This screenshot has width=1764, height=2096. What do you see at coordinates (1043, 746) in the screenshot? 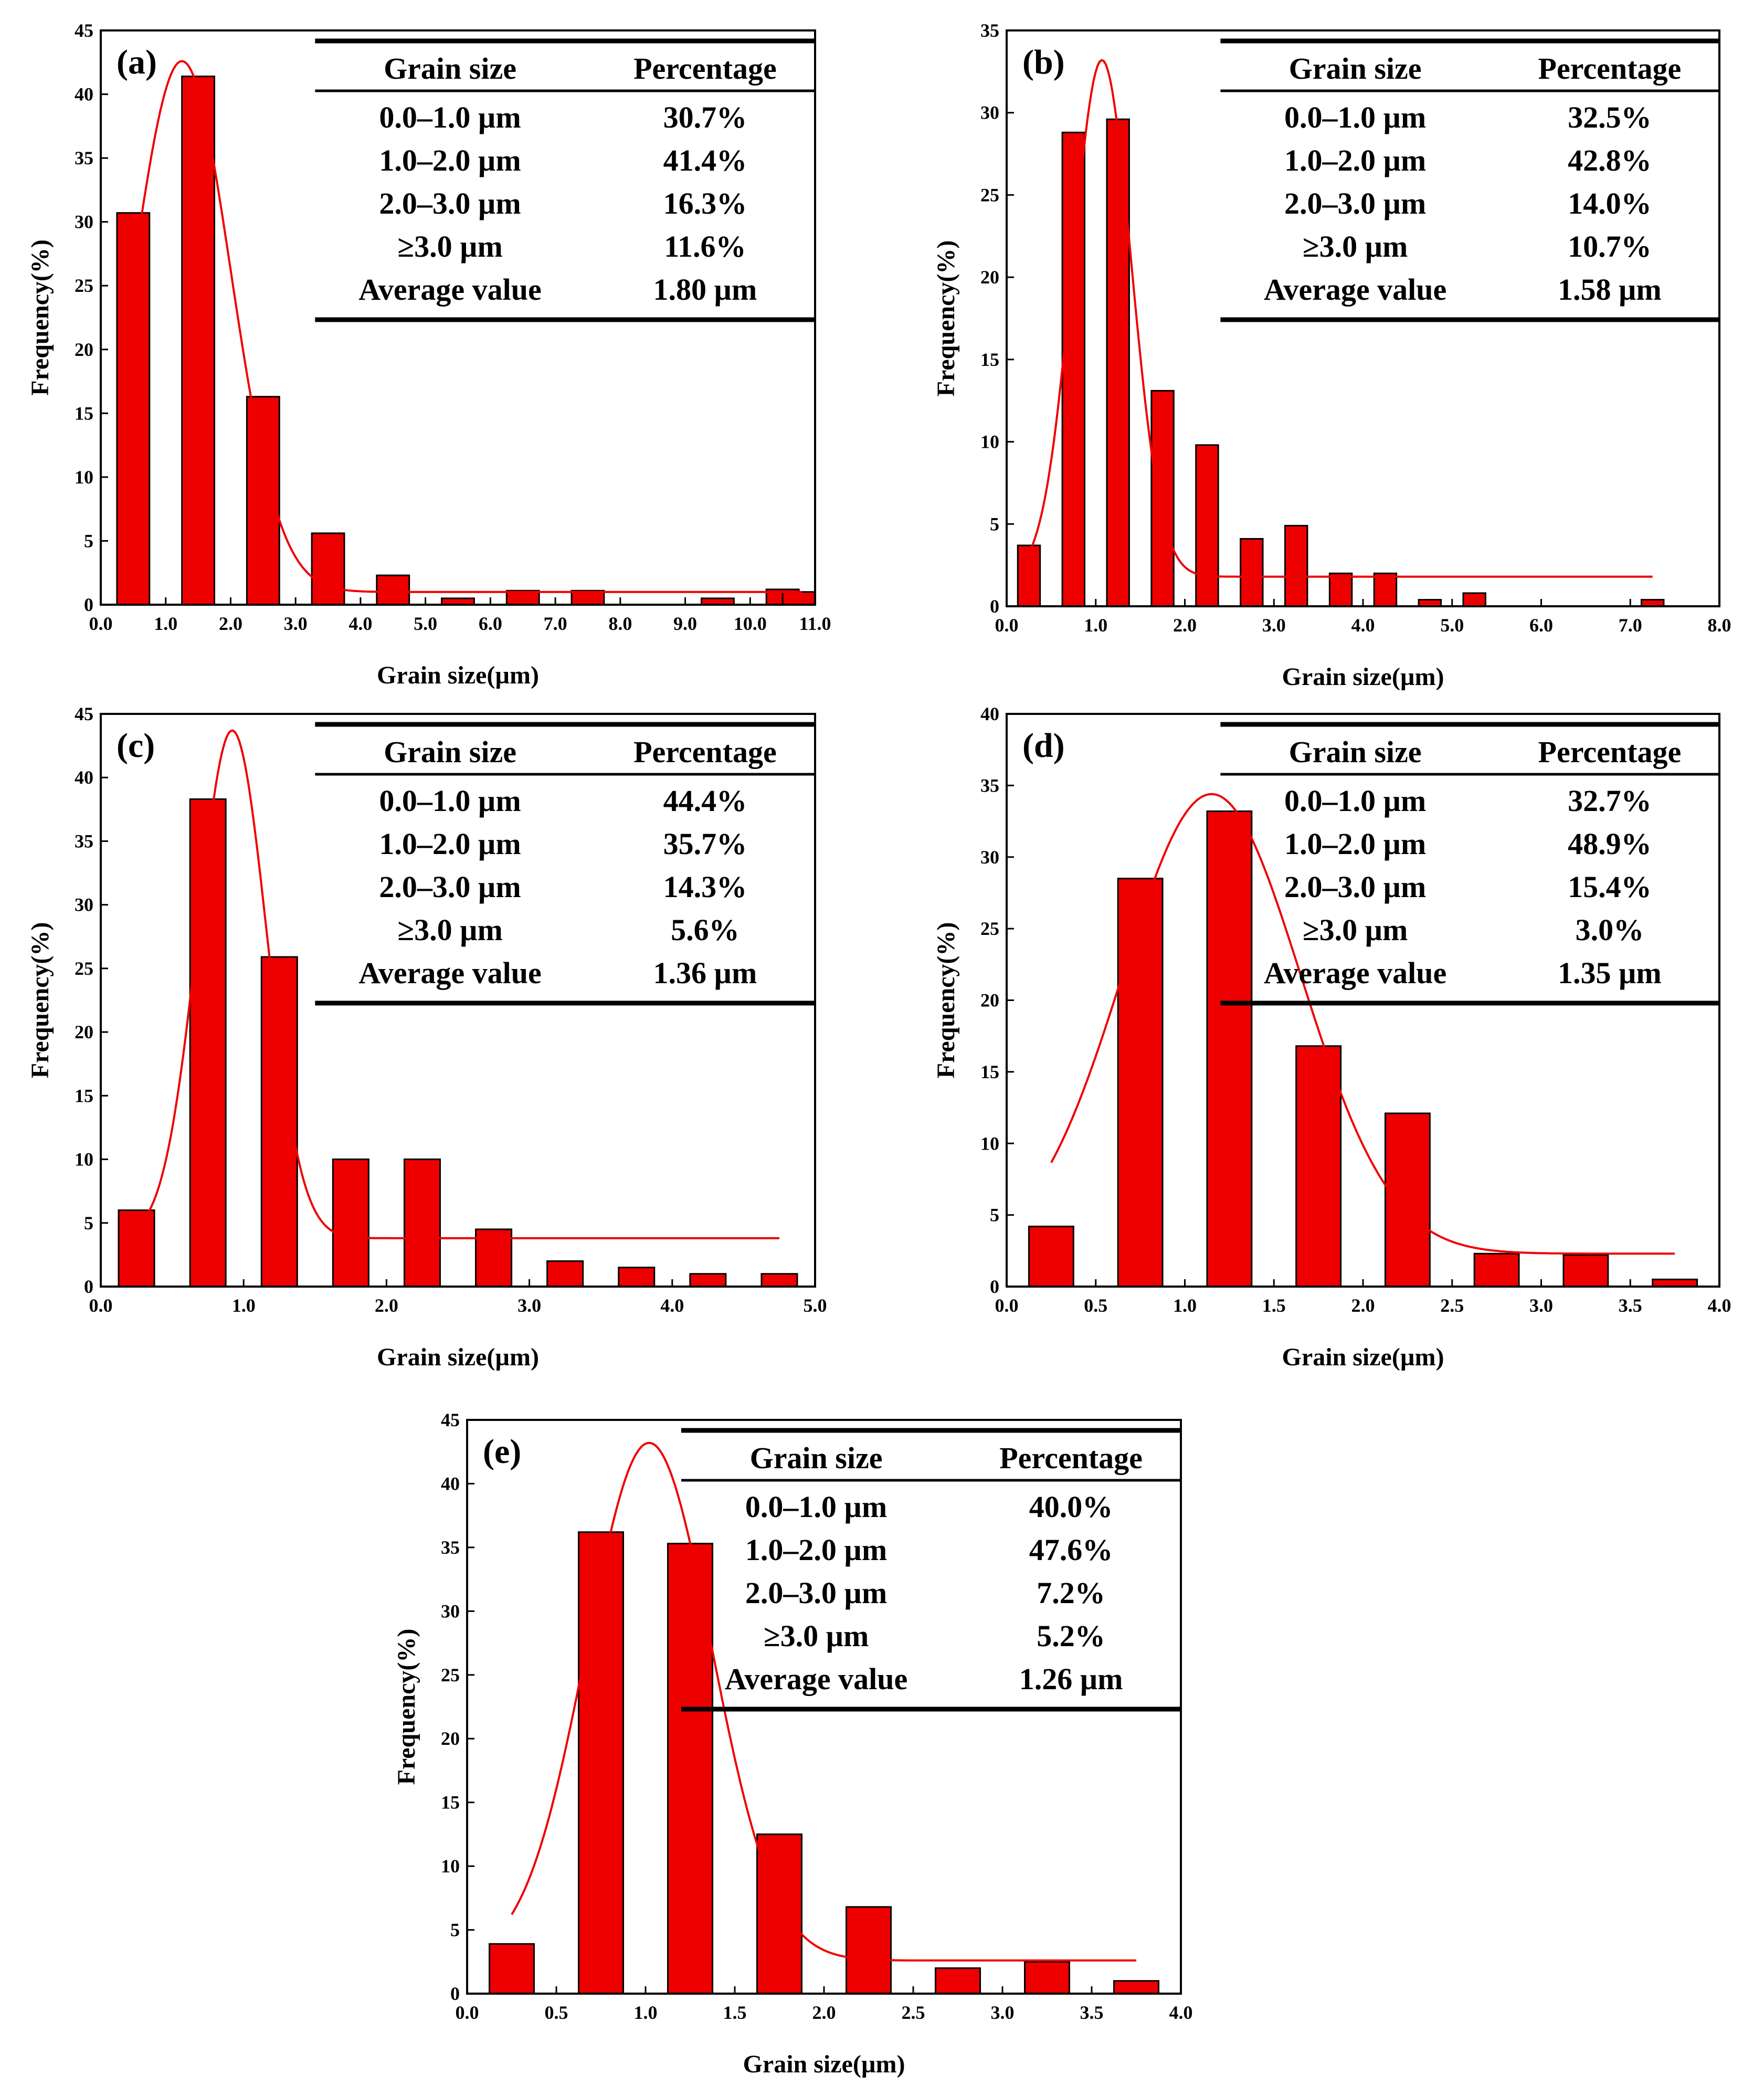
I see `panel-label: (d)` at bounding box center [1043, 746].